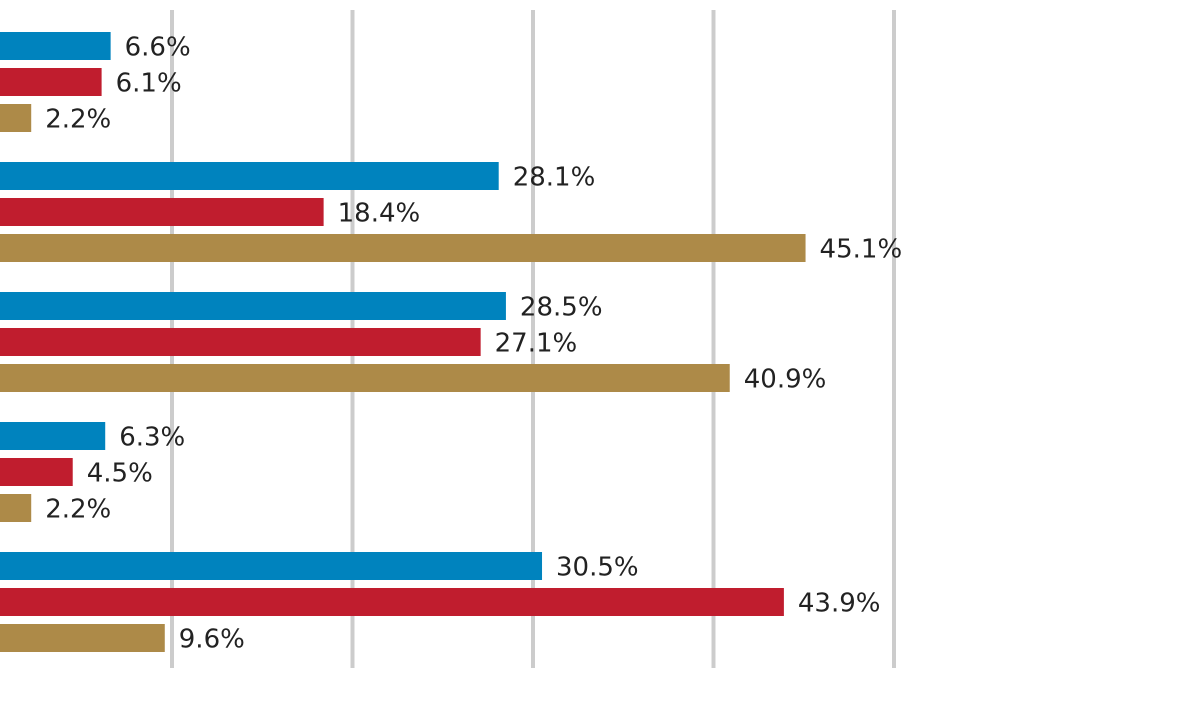  What do you see at coordinates (149, 84) in the screenshot?
I see `data-label-group1-series2: 6.1%` at bounding box center [149, 84].